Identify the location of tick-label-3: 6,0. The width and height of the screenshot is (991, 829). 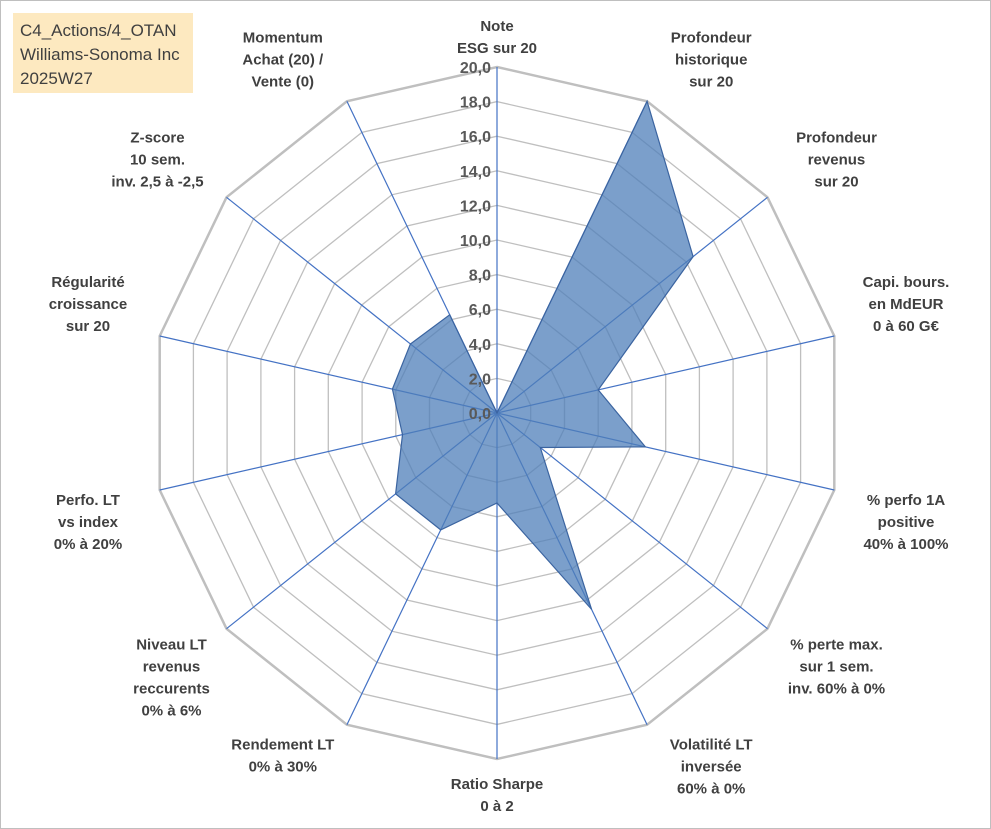
(480, 310).